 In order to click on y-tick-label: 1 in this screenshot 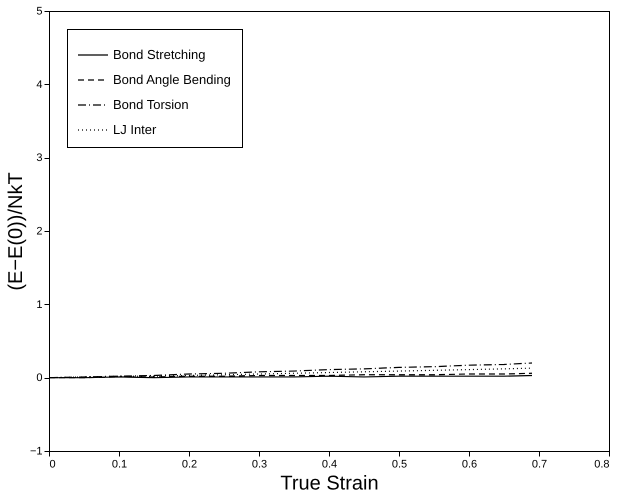, I will do `click(39, 304)`.